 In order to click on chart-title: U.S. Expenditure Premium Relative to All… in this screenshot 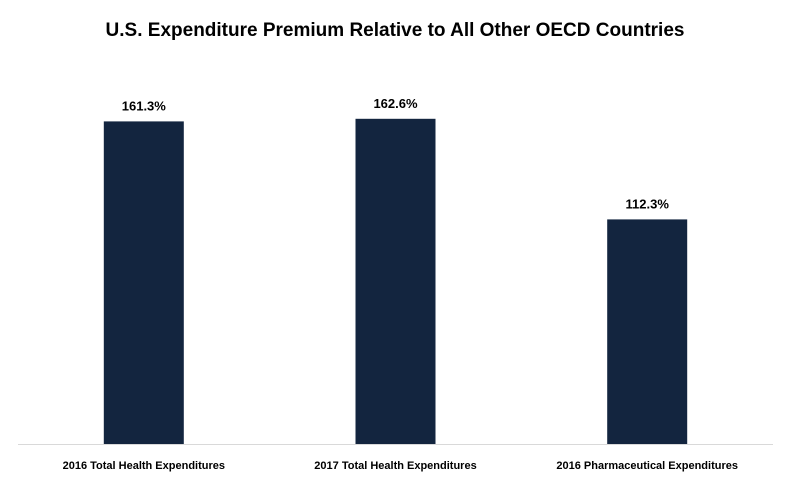, I will do `click(395, 30)`.